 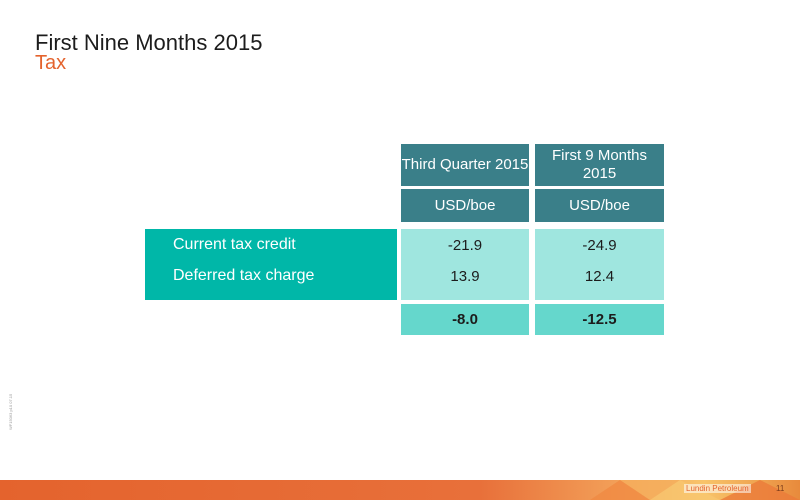 I want to click on unit-header-q3: USD/boe, so click(x=465, y=205).